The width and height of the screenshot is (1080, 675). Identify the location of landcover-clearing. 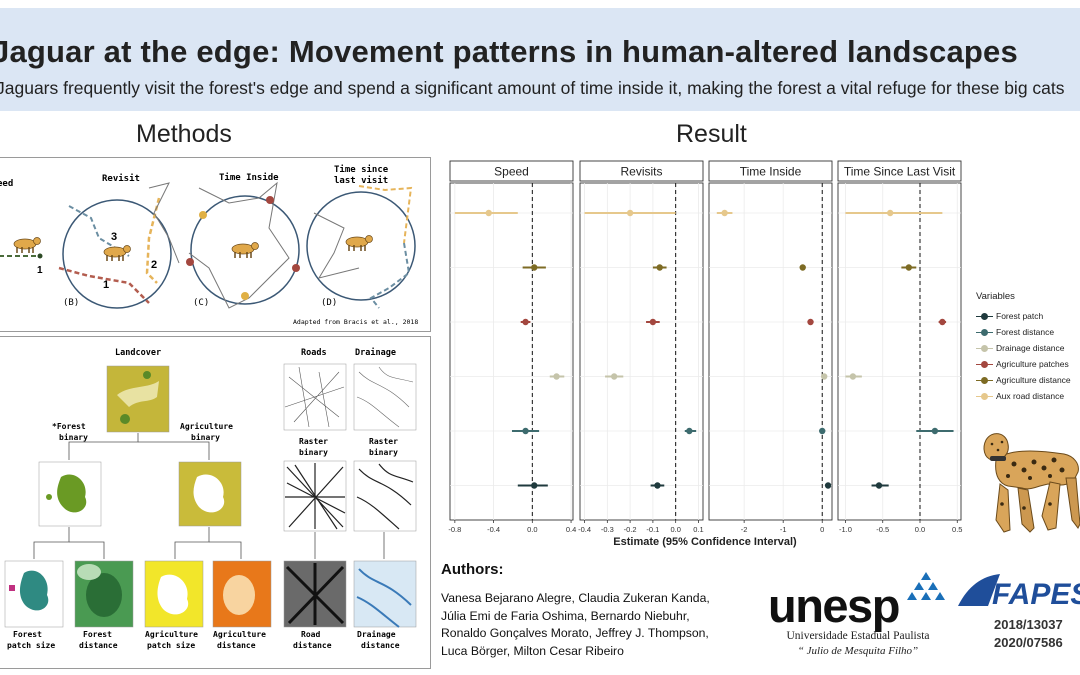
(138, 394).